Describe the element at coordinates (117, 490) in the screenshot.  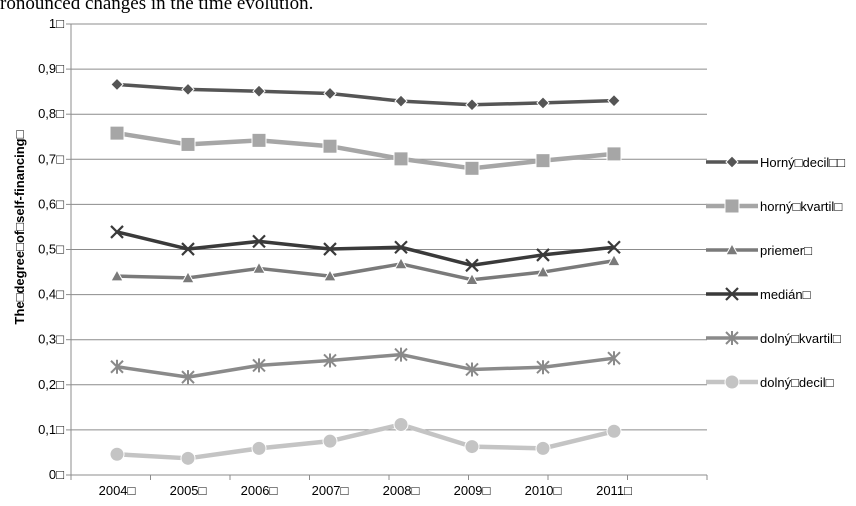
I see `x-tick-label: 2004□` at that location.